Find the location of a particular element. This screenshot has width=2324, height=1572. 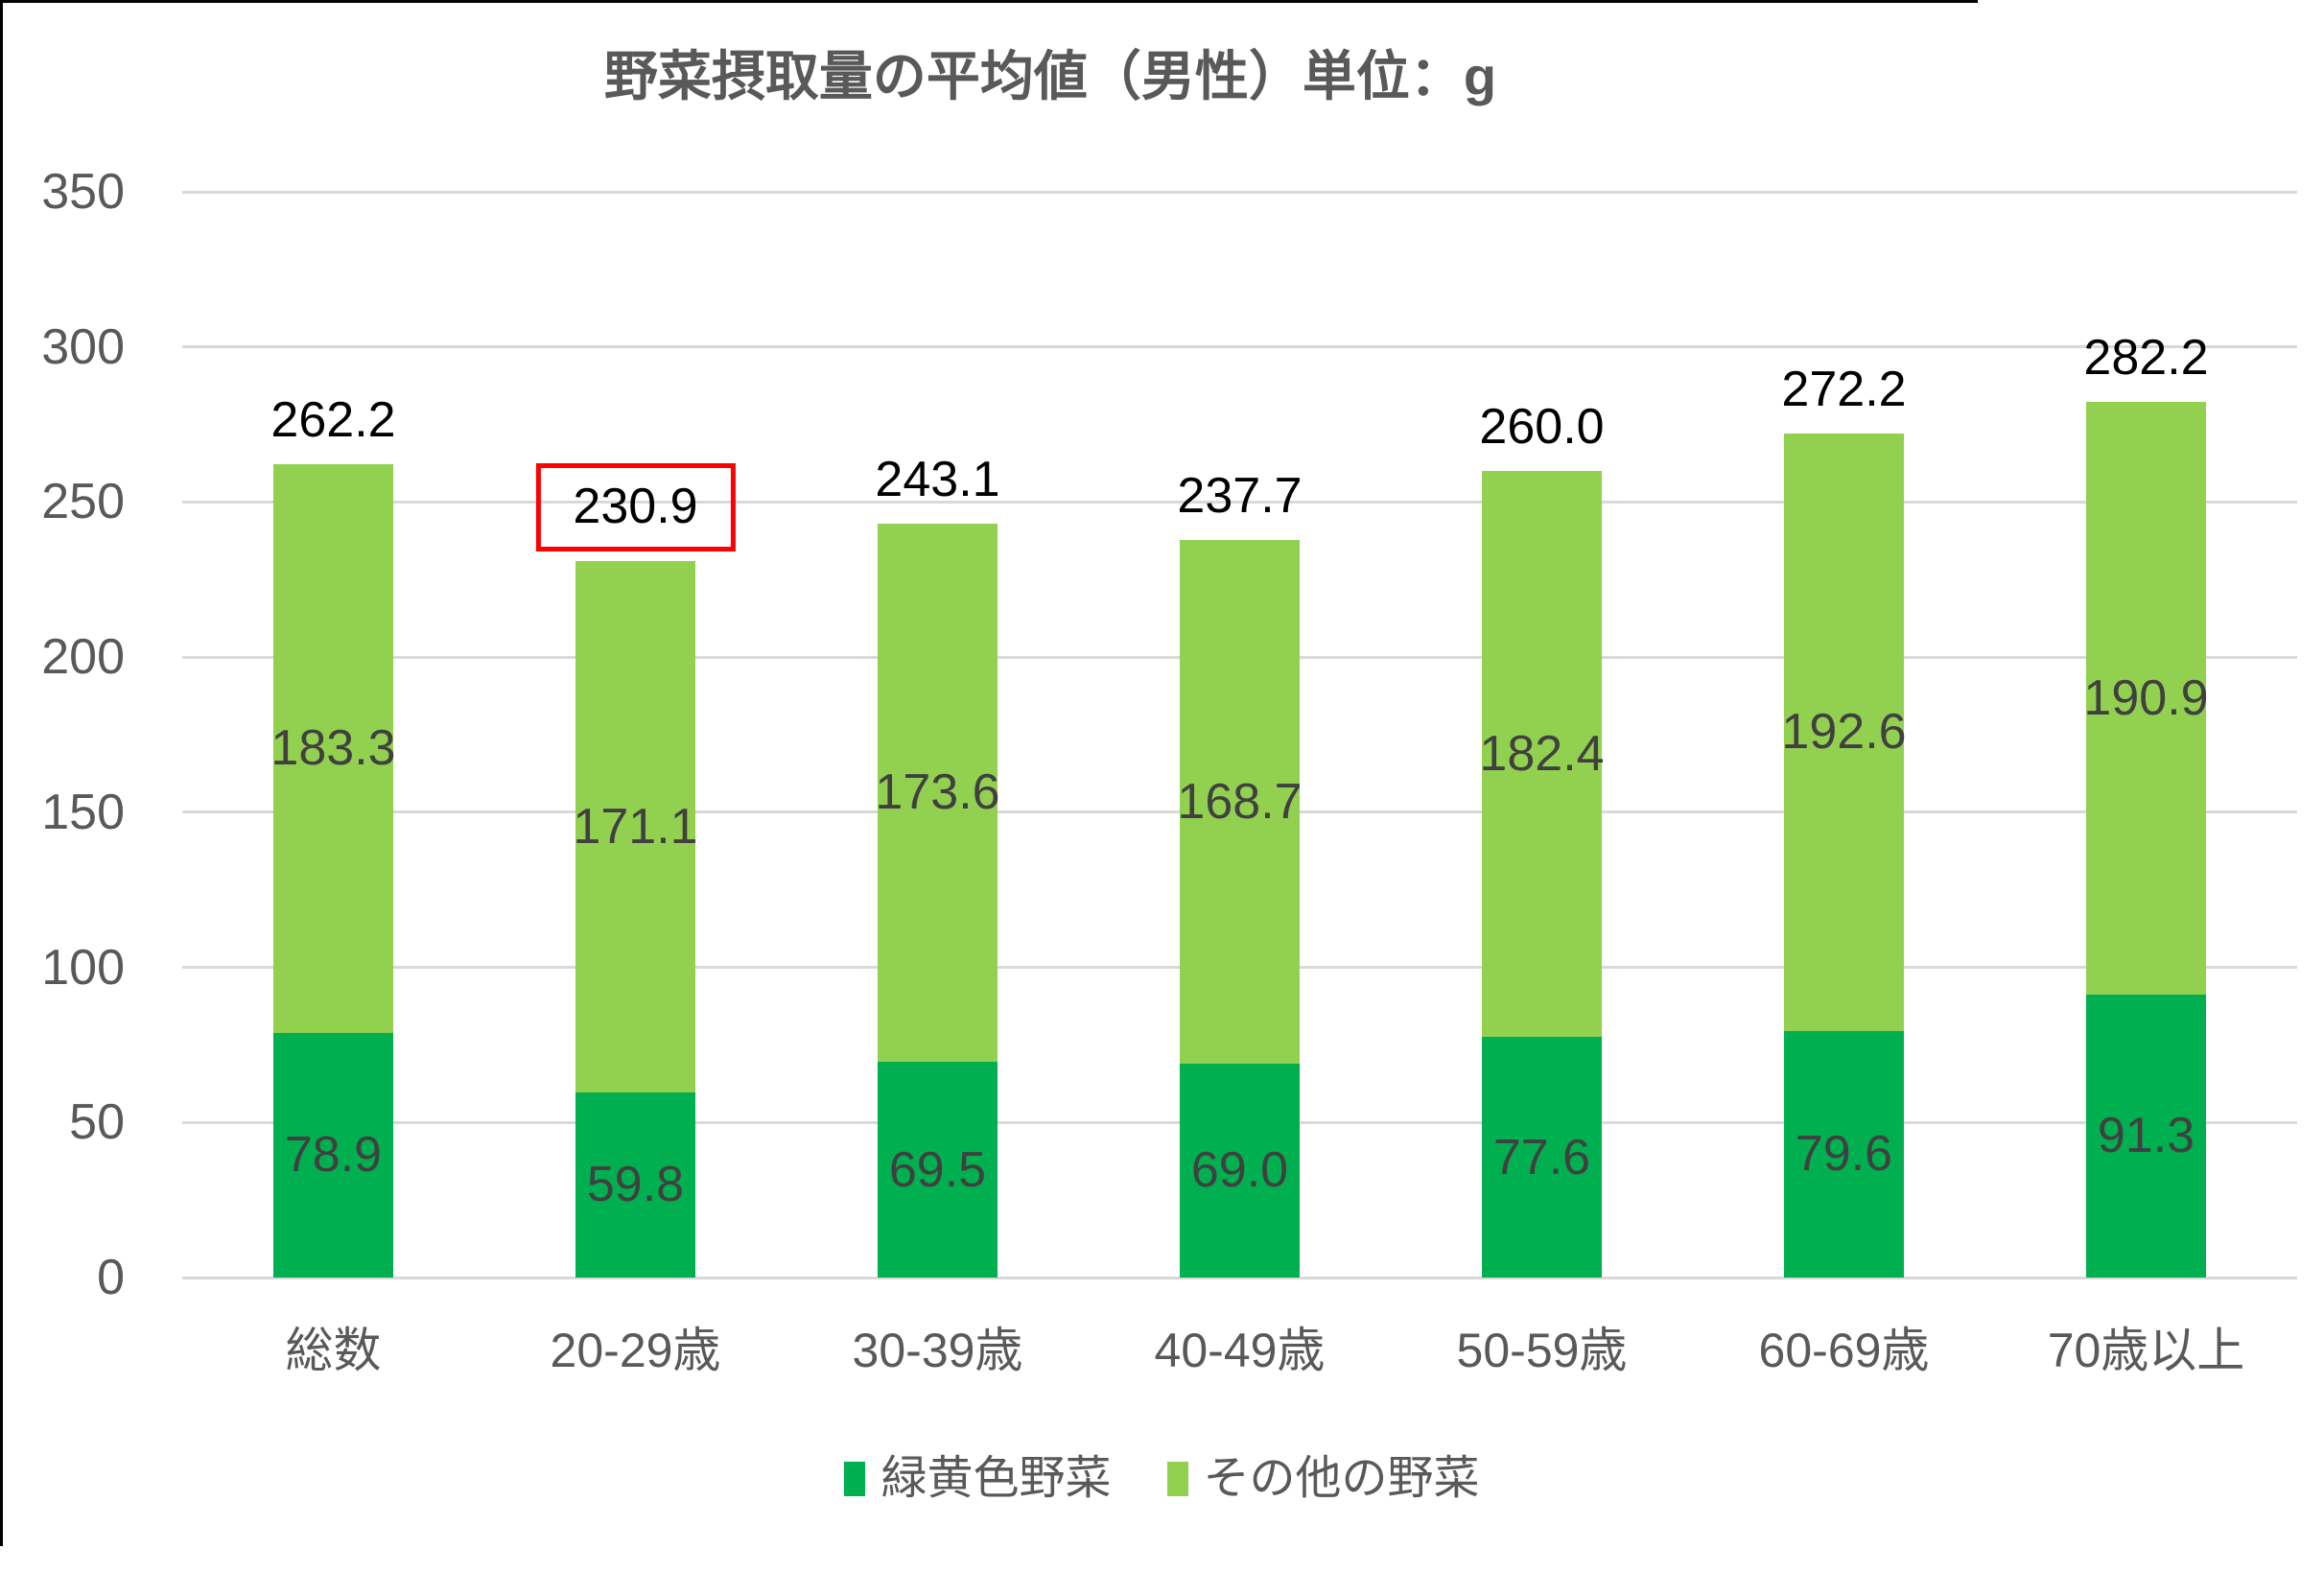

segment-value-label: 192.6 is located at coordinates (1844, 732).